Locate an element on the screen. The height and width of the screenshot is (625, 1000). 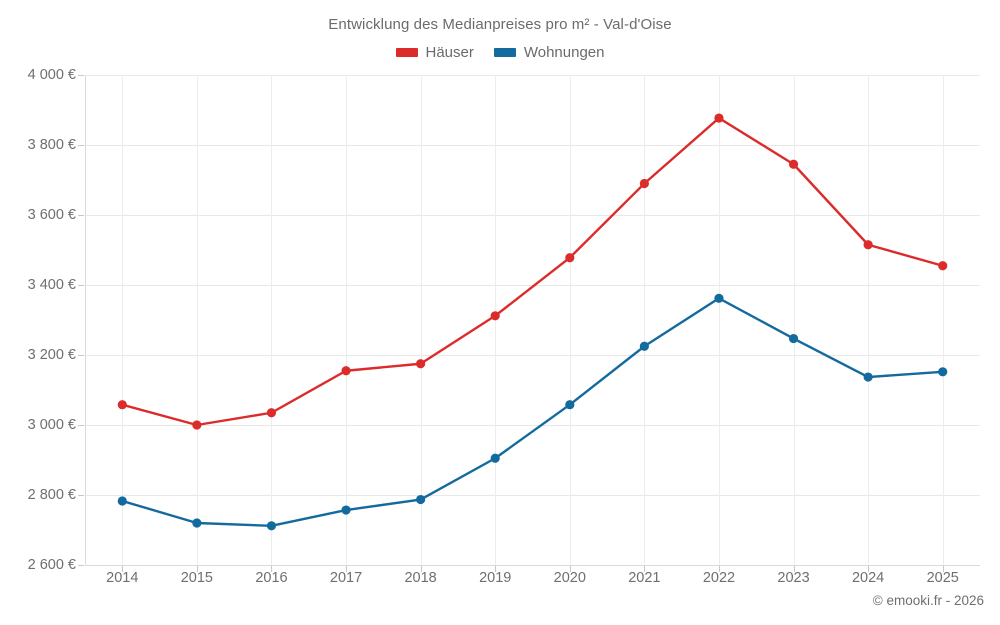
y-axis-line is located at coordinates (85, 320).